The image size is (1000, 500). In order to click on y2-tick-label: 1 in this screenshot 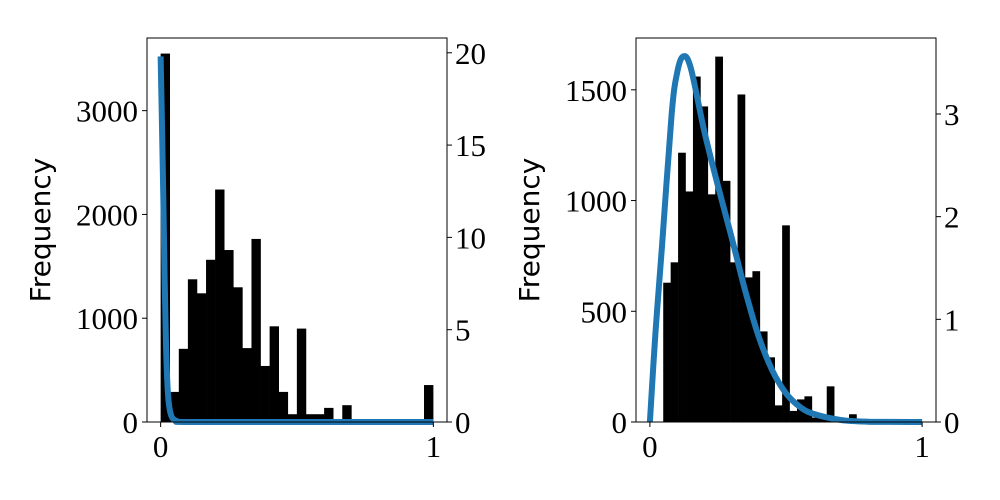, I will do `click(952, 319)`.